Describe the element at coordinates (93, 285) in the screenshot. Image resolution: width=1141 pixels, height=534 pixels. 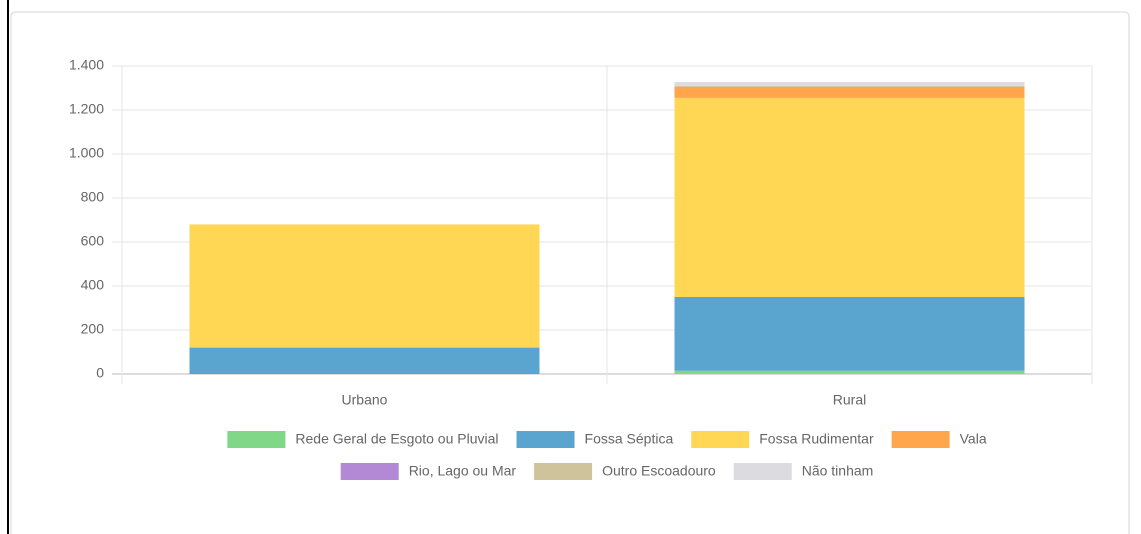
I see `y-tick-label: 400` at that location.